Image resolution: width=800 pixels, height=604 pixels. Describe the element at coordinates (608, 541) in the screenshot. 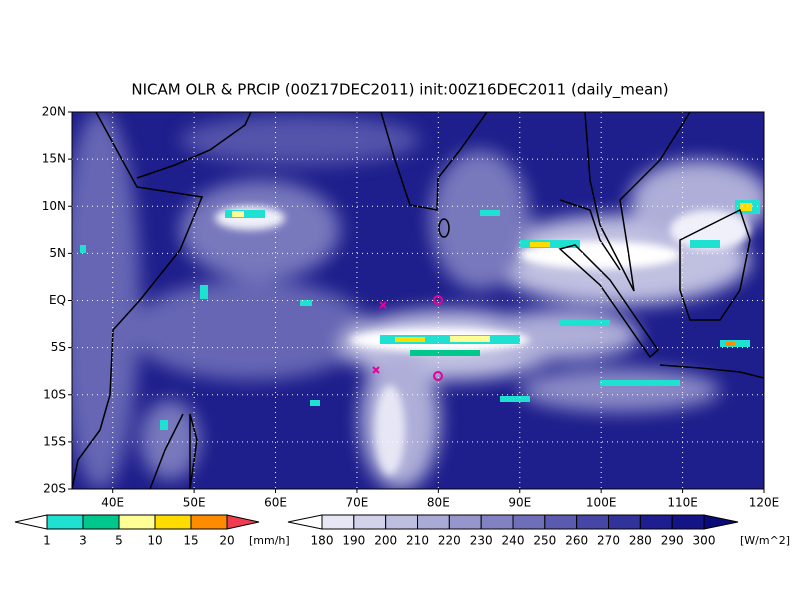

I see `colorbar-label: 270` at that location.